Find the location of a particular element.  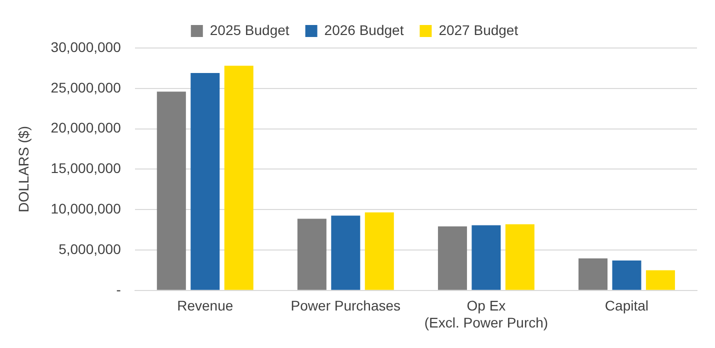

y-tick-label: 5,000,000 is located at coordinates (90, 248).